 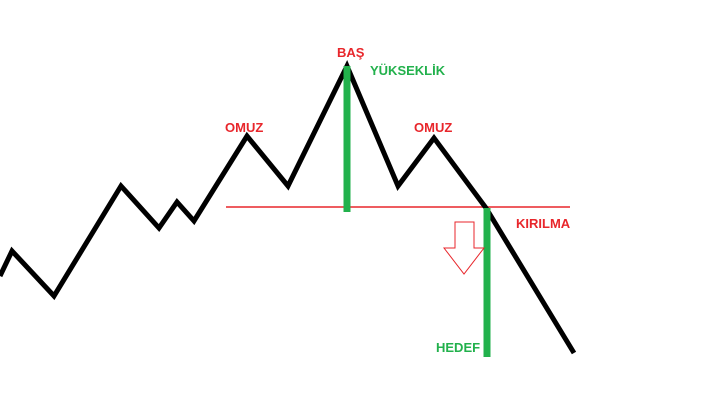 What do you see at coordinates (433, 127) in the screenshot?
I see `right-shoulder-label: OMUZ` at bounding box center [433, 127].